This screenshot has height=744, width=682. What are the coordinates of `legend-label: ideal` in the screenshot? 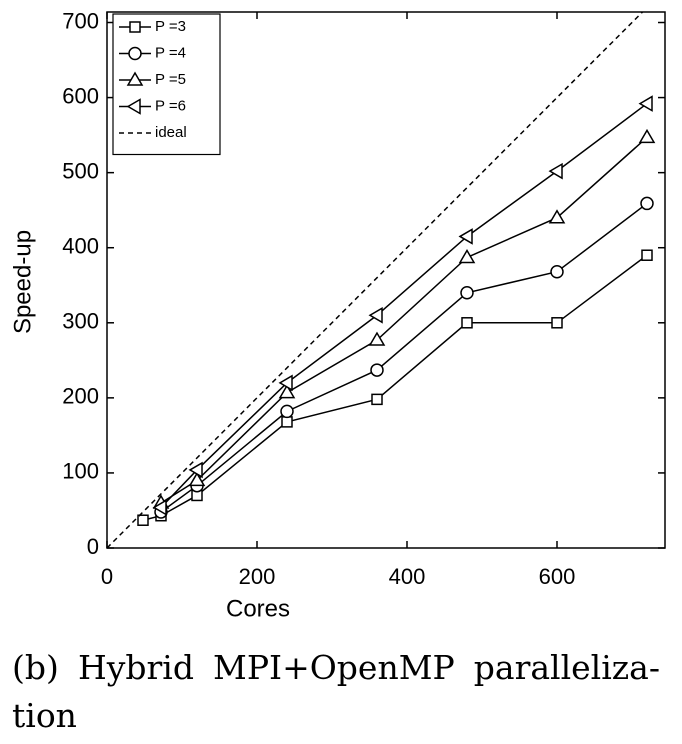 It's located at (171, 132).